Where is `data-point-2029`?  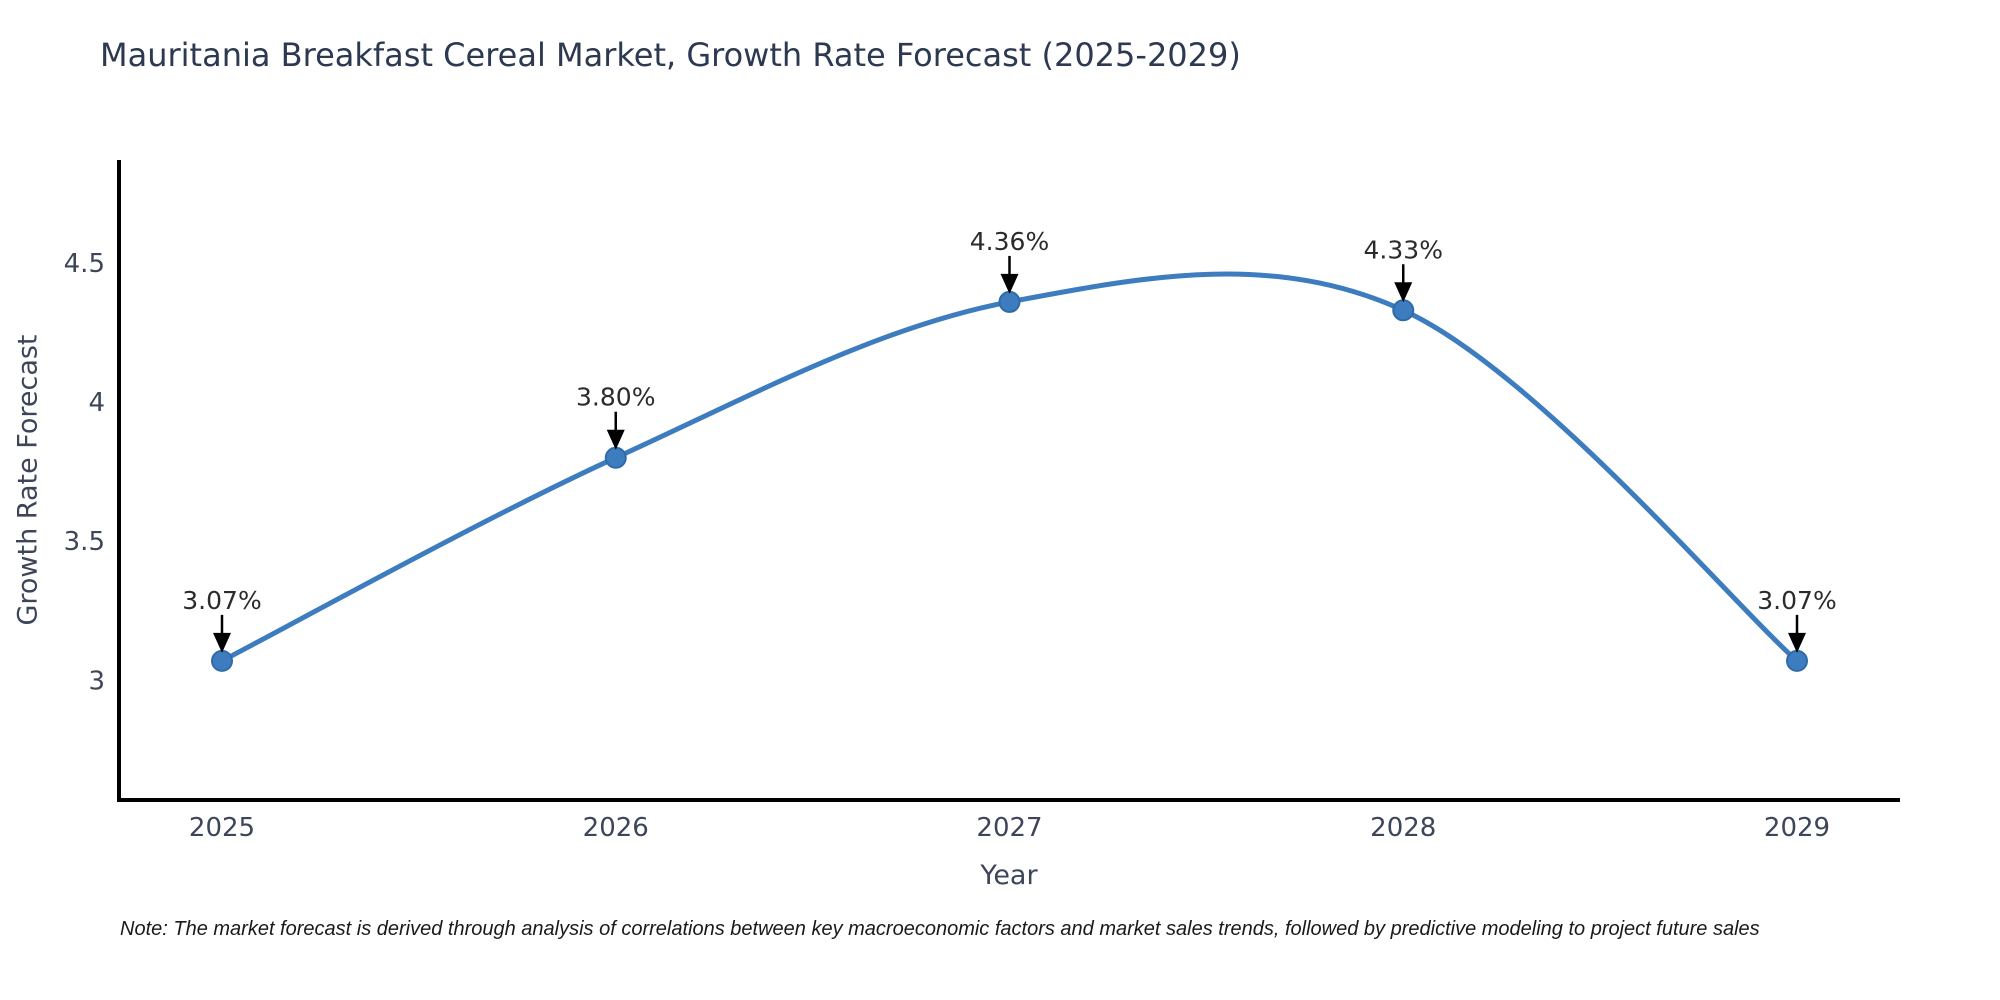
data-point-2029 is located at coordinates (1797, 660).